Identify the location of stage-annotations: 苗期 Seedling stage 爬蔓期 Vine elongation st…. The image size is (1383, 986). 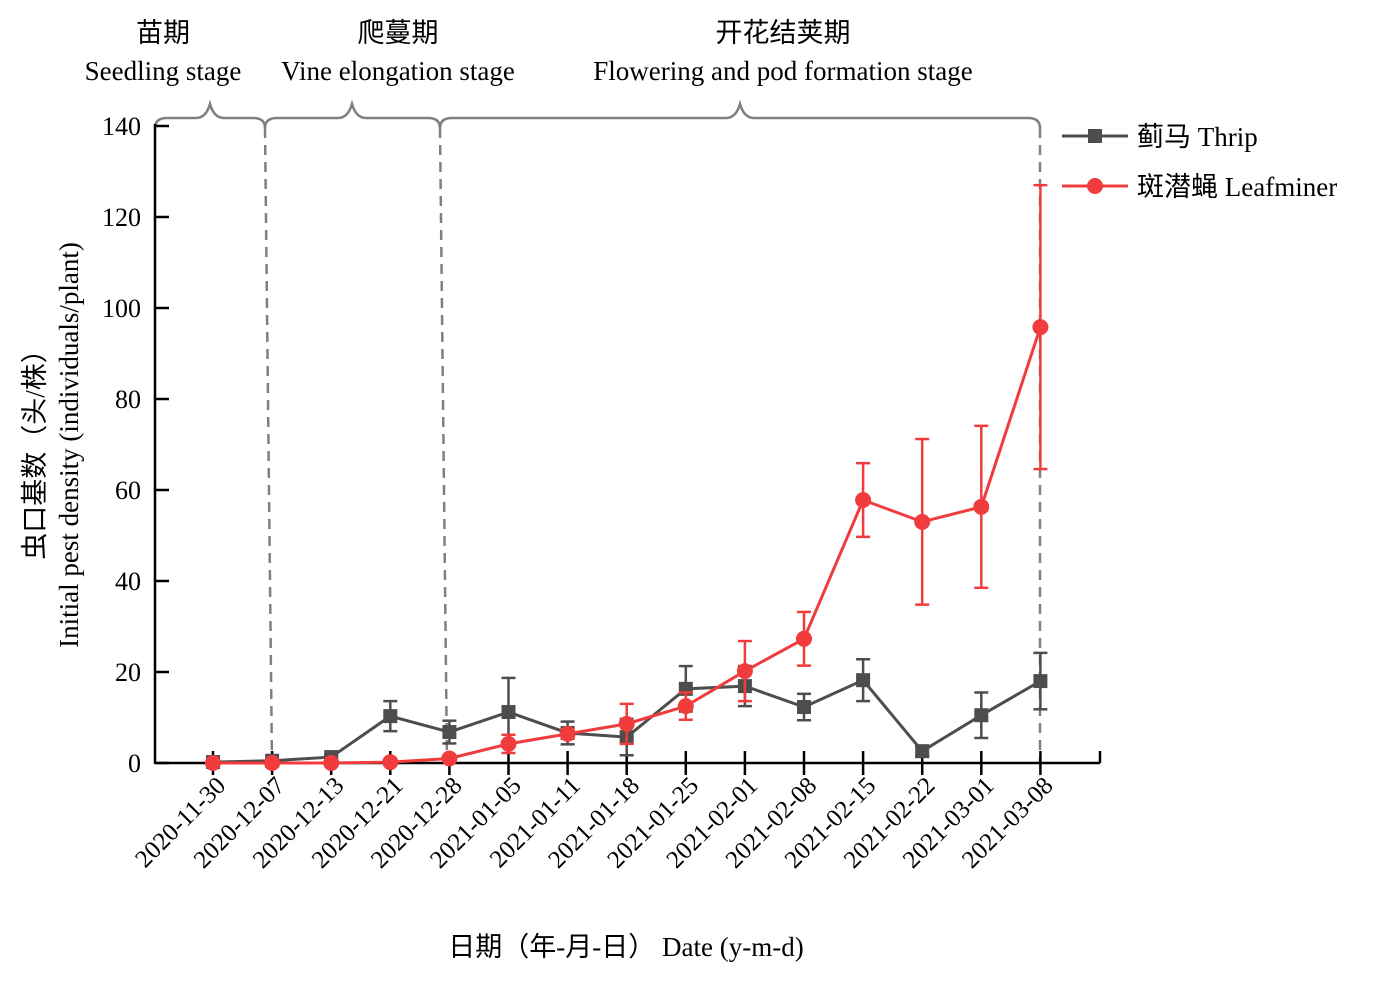
(529, 52).